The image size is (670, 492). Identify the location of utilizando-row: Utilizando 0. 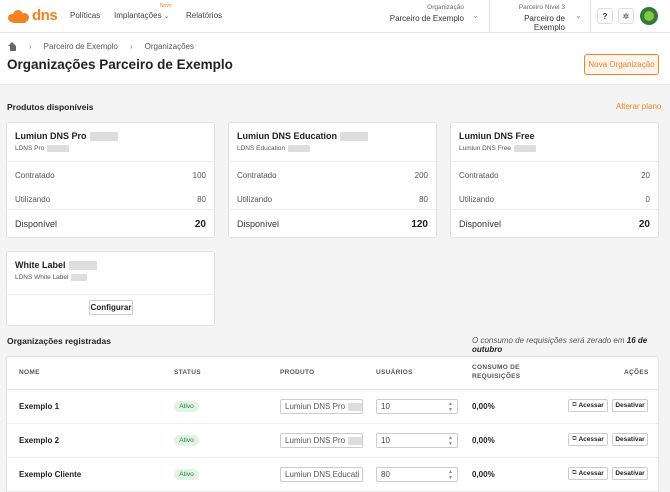
(554, 199).